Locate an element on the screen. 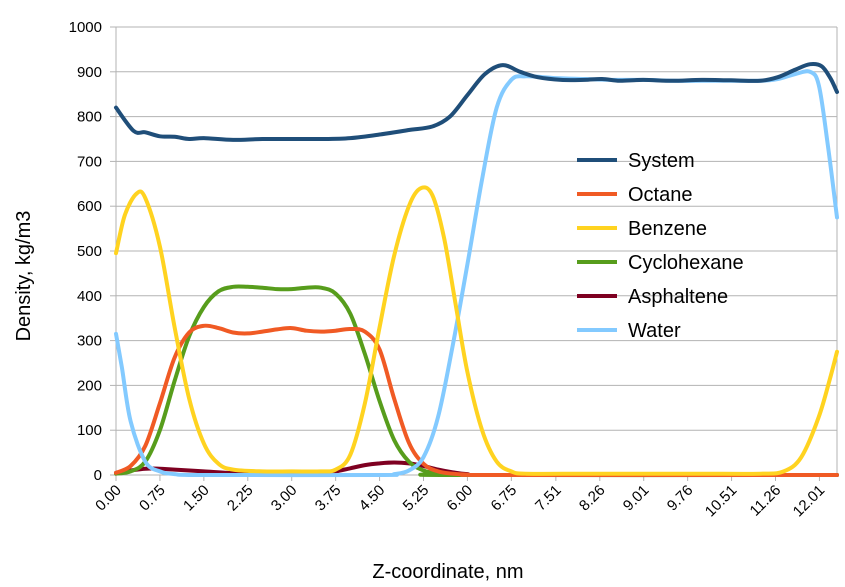 The image size is (845, 587). y-tick-label: 300 is located at coordinates (89, 341).